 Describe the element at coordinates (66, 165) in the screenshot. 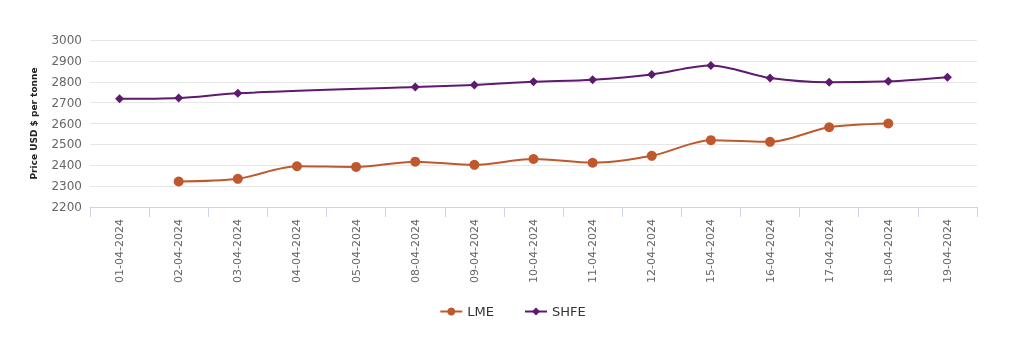

I see `y-tick-label: 2400` at that location.